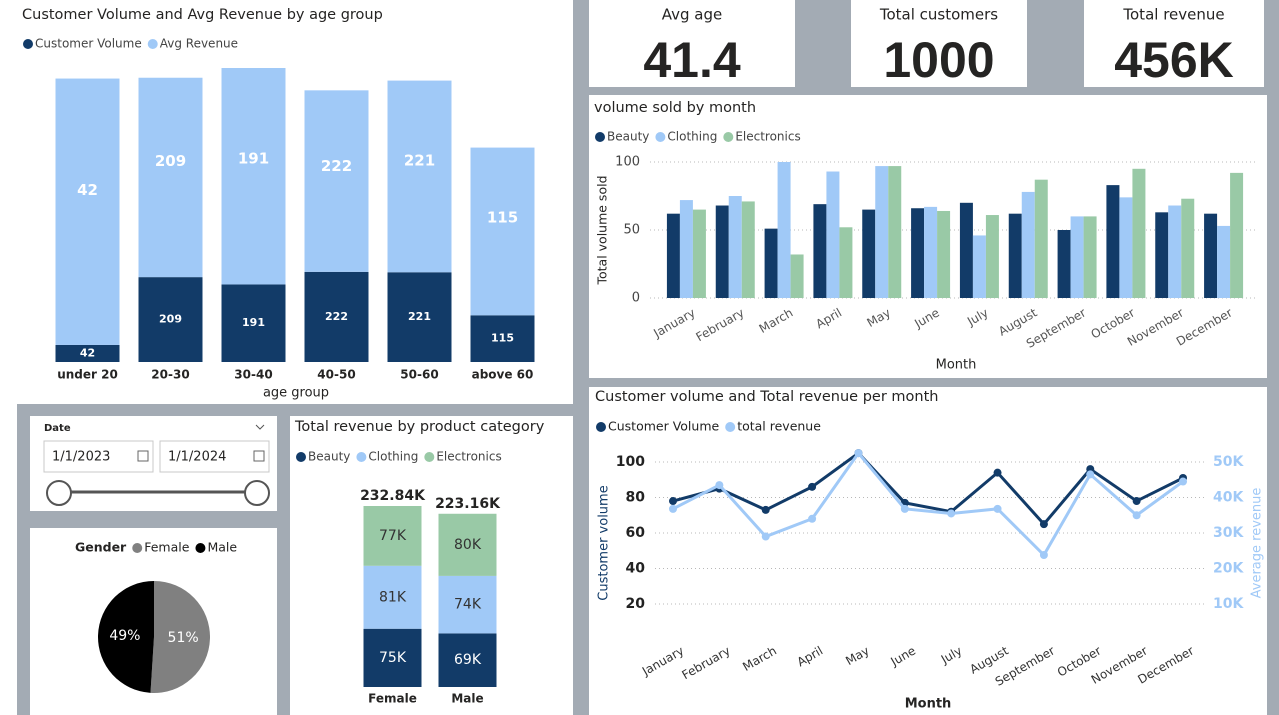  I want to click on slicer-title: Date, so click(57, 428).